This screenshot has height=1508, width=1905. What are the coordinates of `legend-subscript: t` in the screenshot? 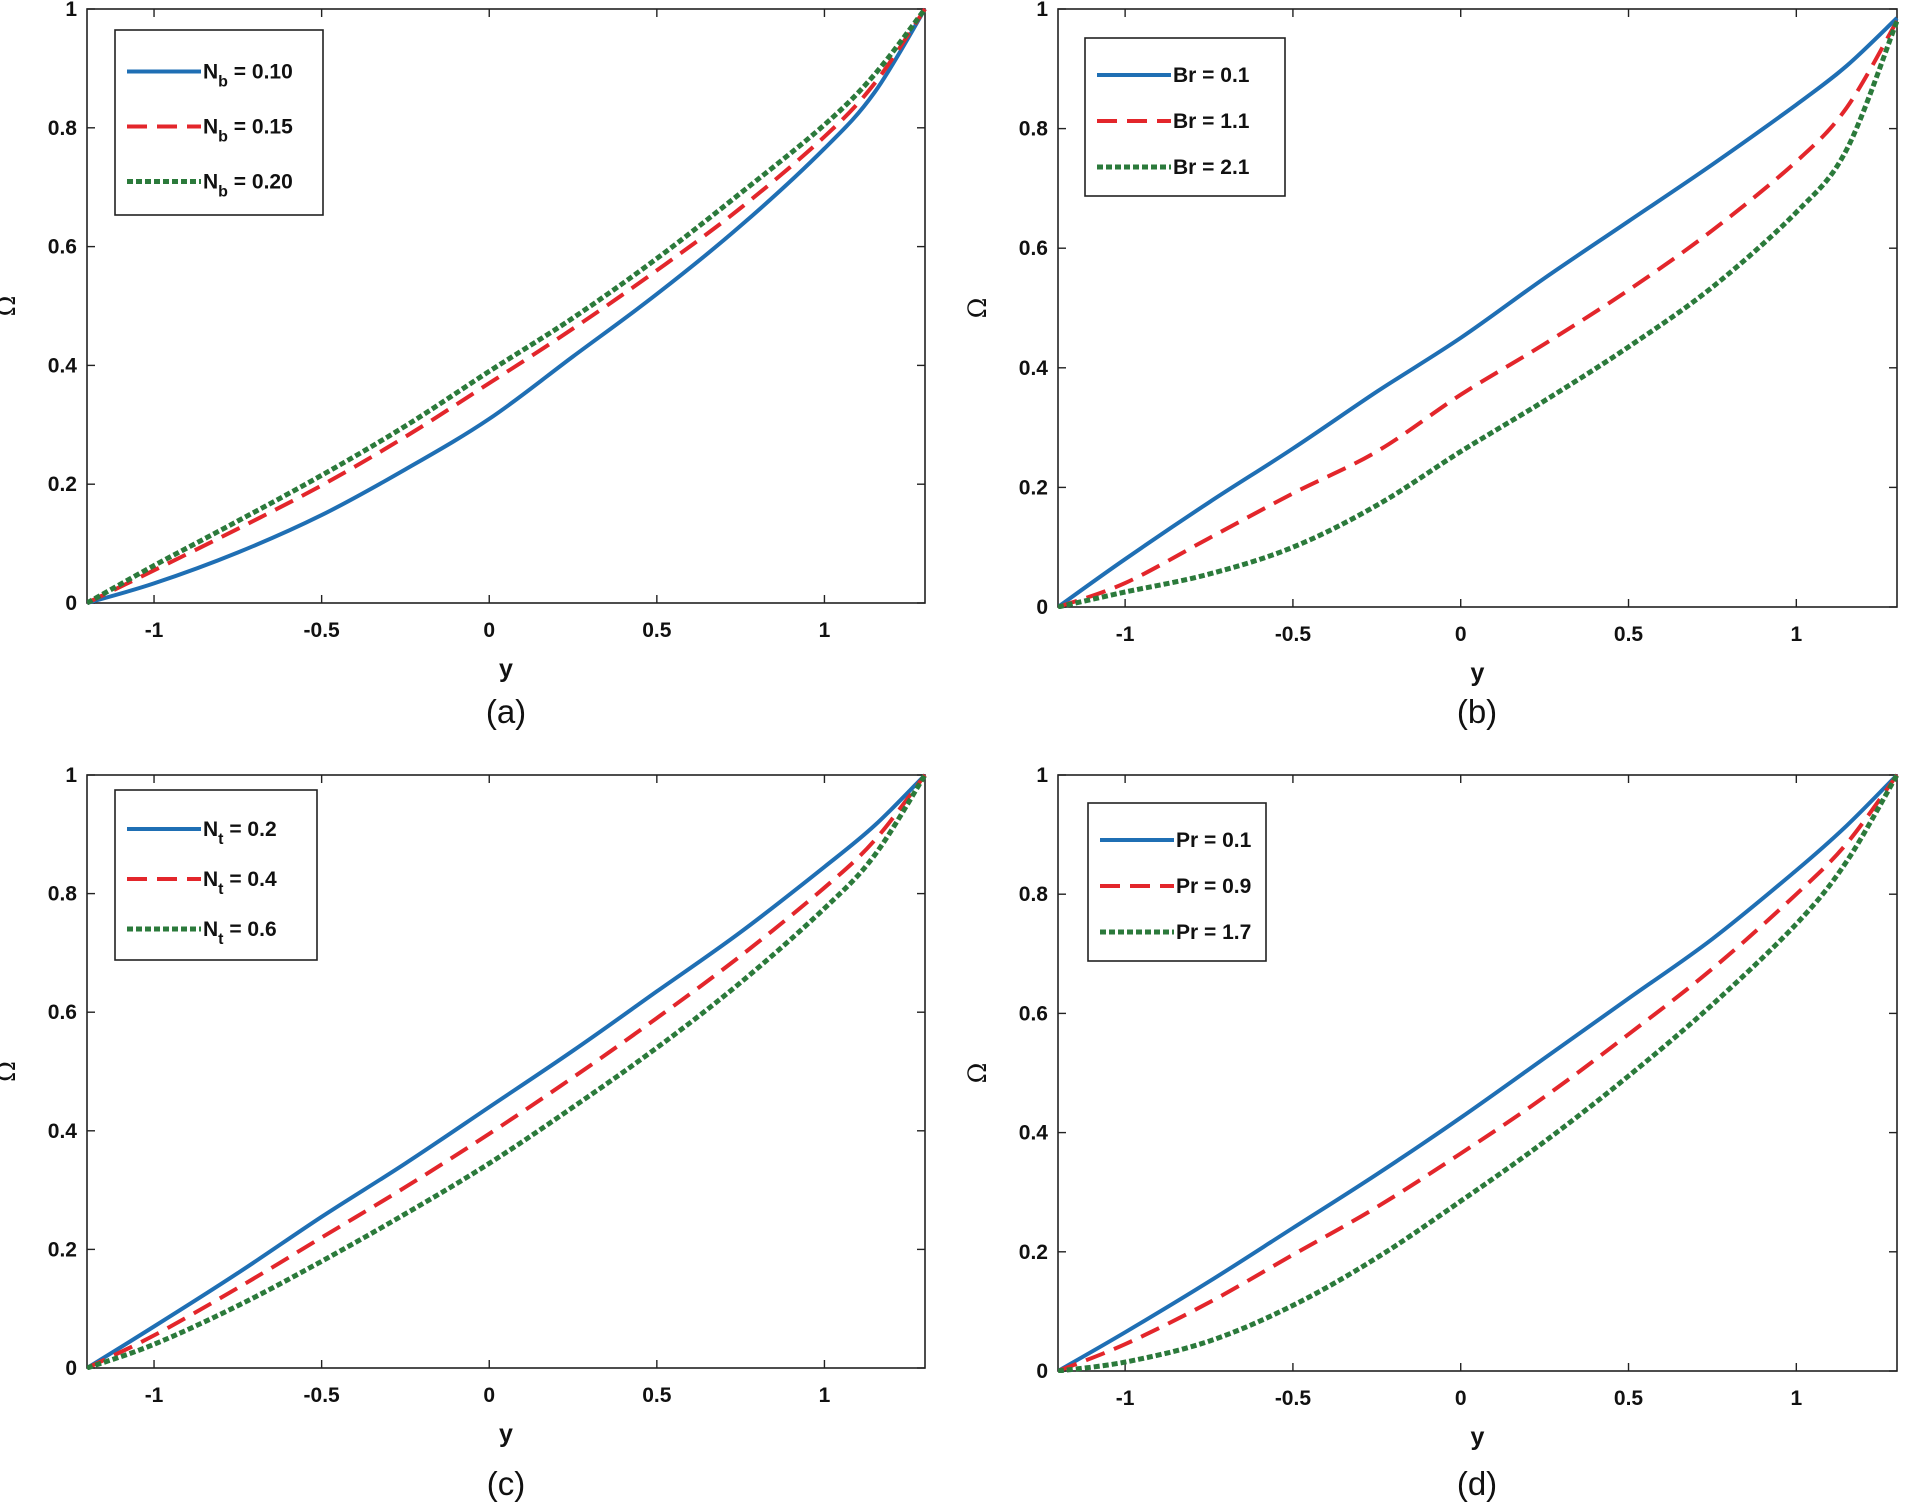 It's located at (221, 839).